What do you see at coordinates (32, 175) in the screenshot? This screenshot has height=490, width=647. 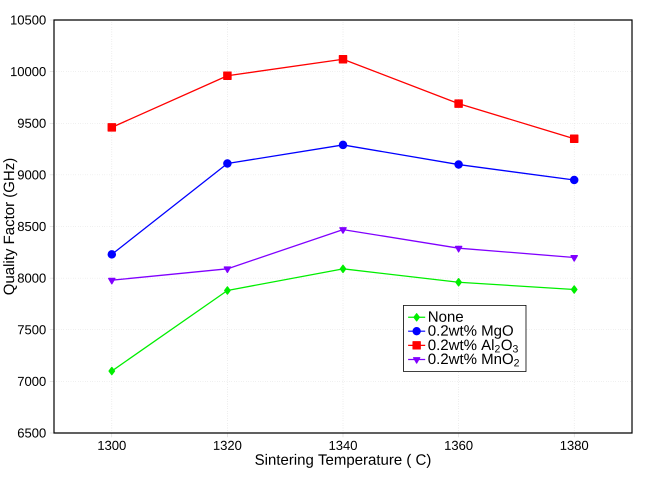 I see `y-tick-label: 9000` at bounding box center [32, 175].